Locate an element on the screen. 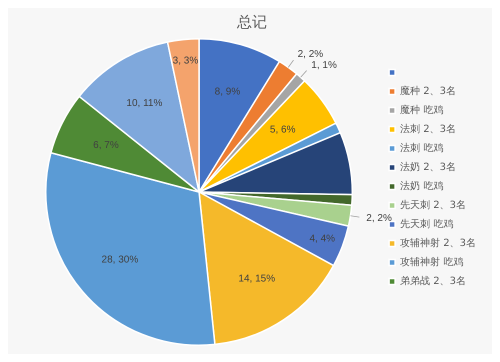 The height and width of the screenshot is (362, 500). legend-label: 法奶 2、3名 is located at coordinates (428, 167).